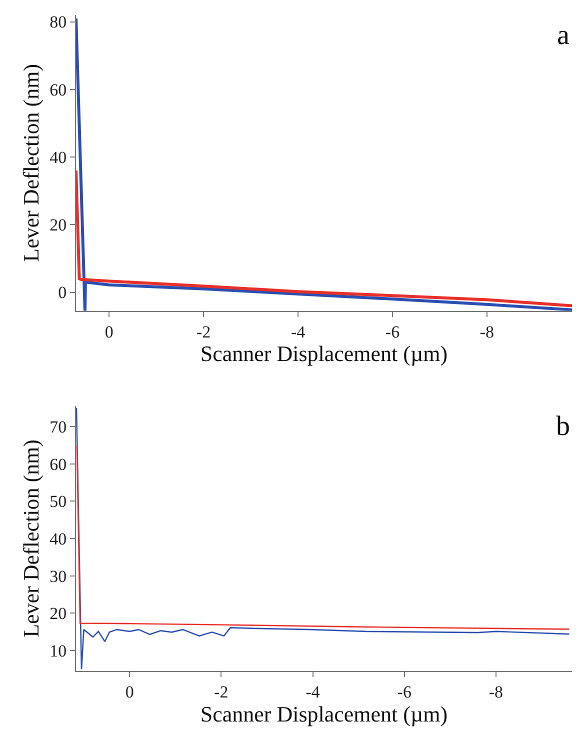 Image resolution: width=576 pixels, height=732 pixels. What do you see at coordinates (58, 22) in the screenshot?
I see `y-tick-label: 80` at bounding box center [58, 22].